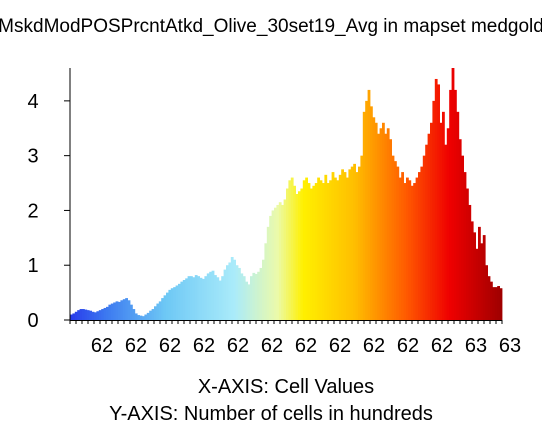  What do you see at coordinates (32, 266) in the screenshot?
I see `y-tick-label: 1` at bounding box center [32, 266].